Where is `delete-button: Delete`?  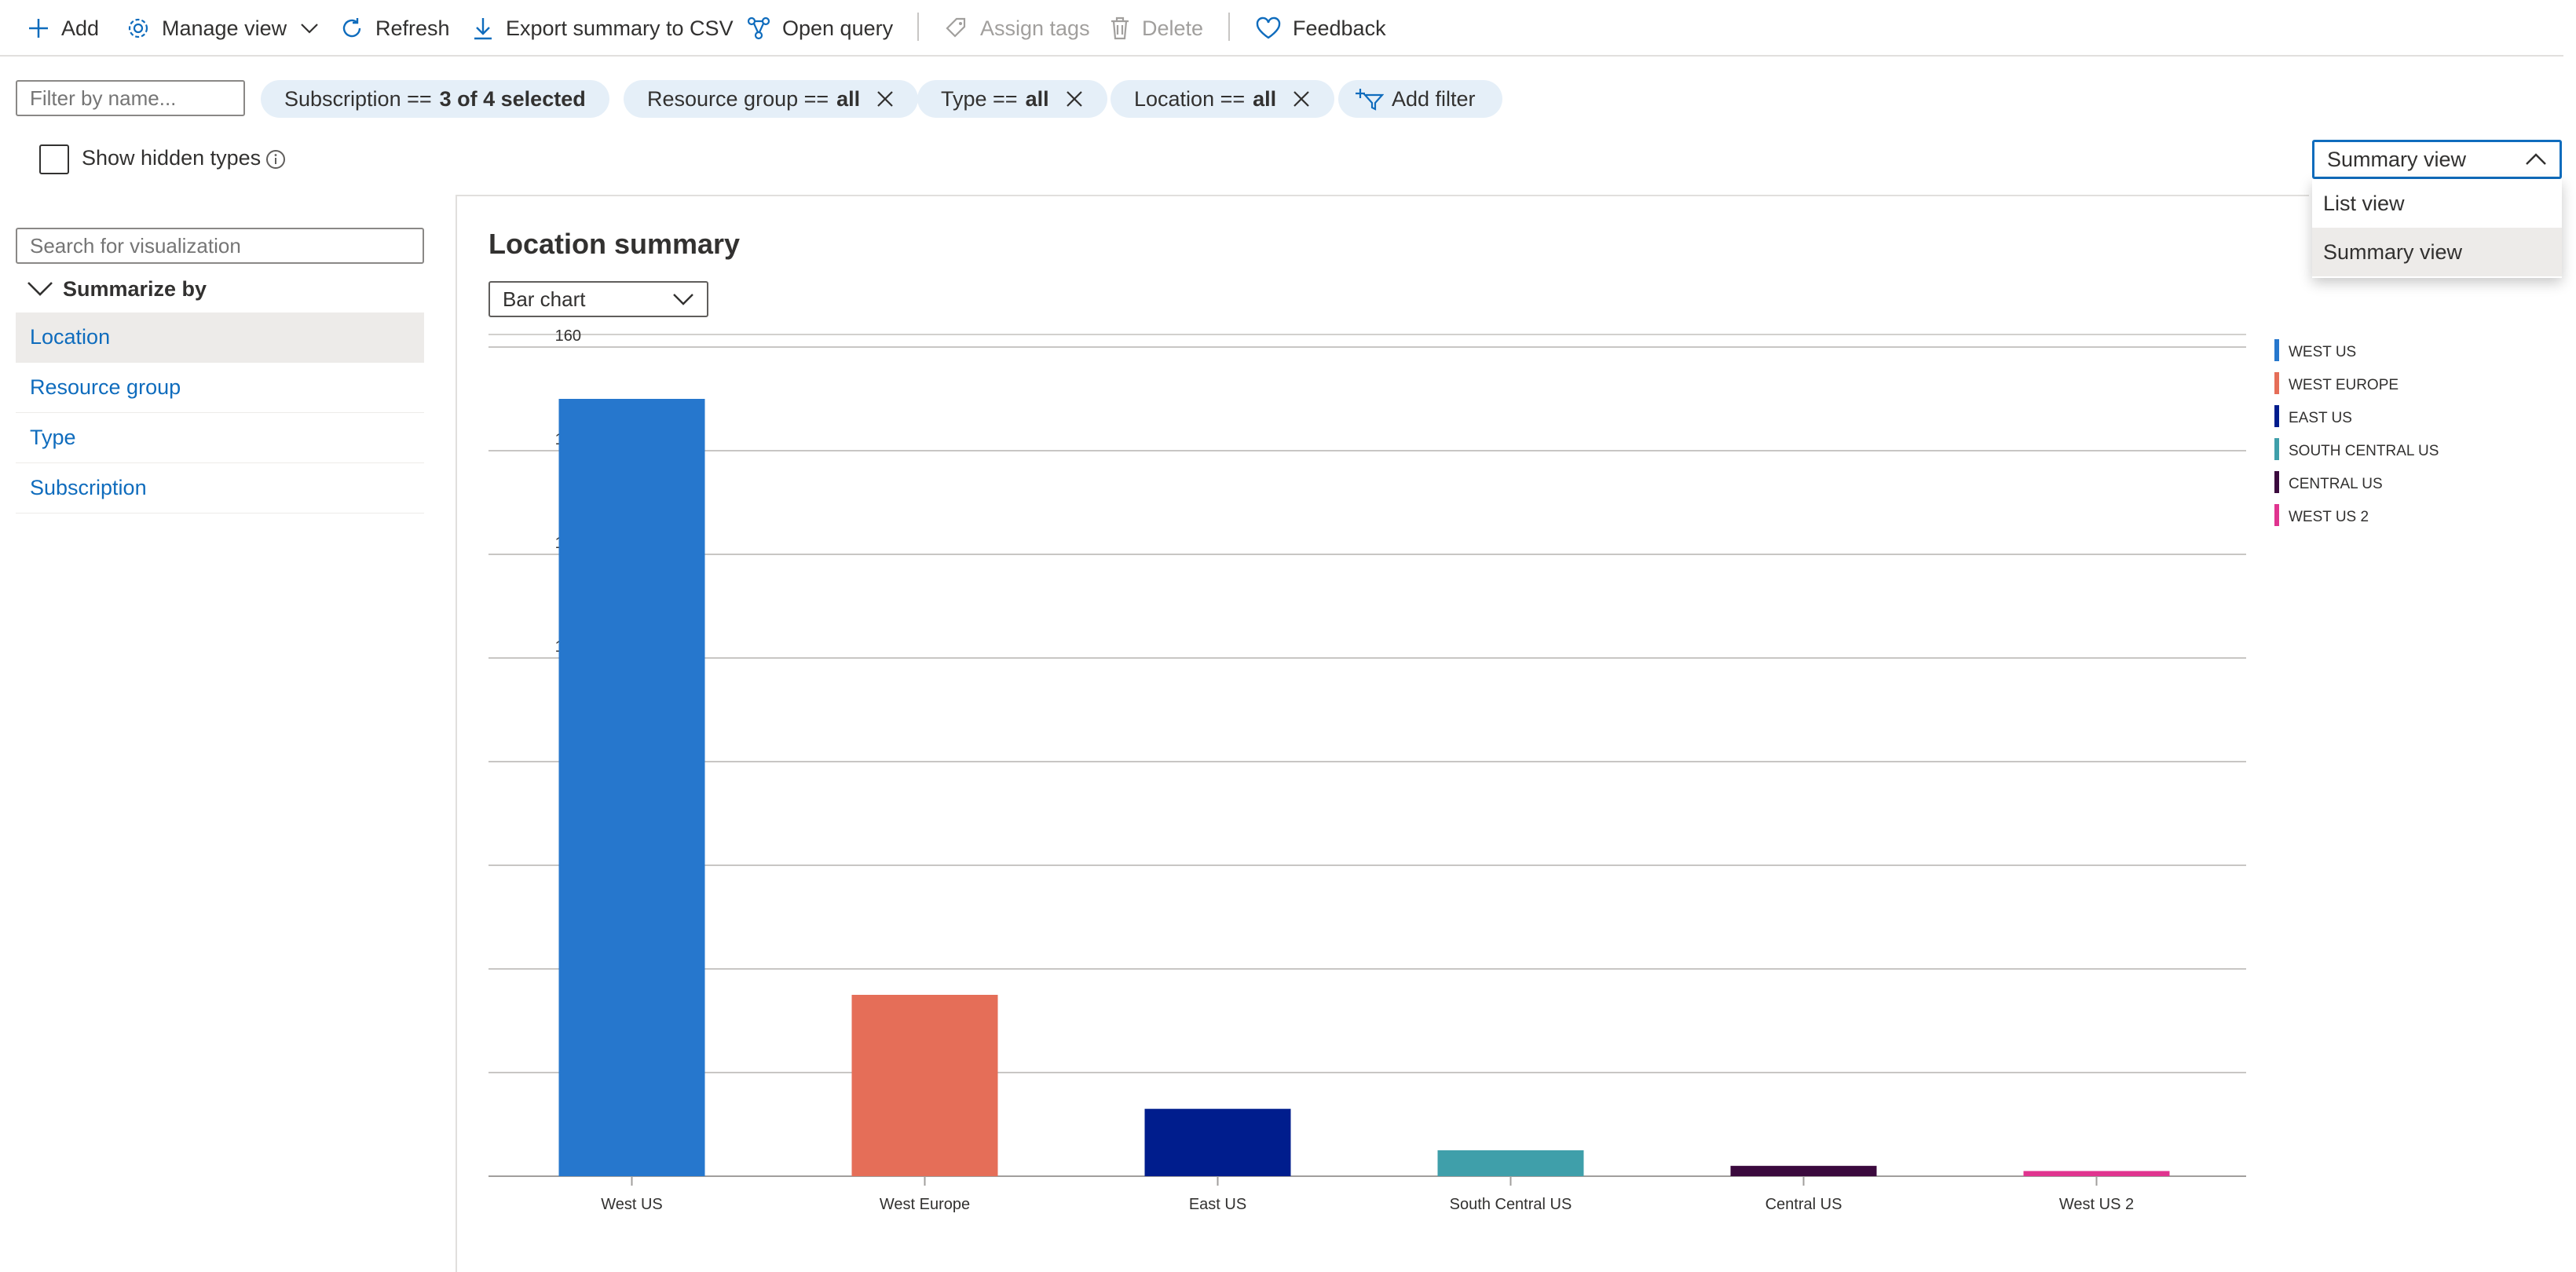 delete-button: Delete is located at coordinates (1156, 29).